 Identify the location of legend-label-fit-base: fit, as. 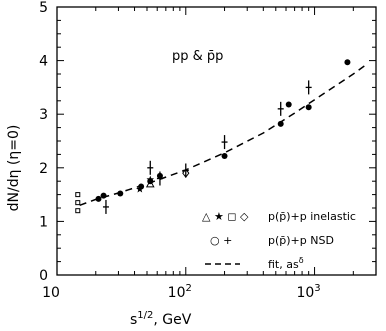
(283, 264).